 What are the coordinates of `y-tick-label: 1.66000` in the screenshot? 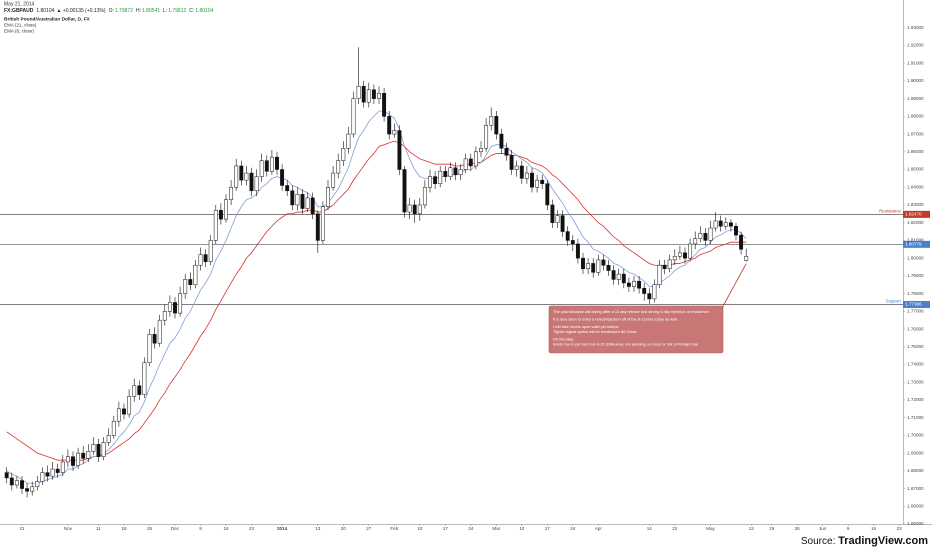 It's located at (915, 505).